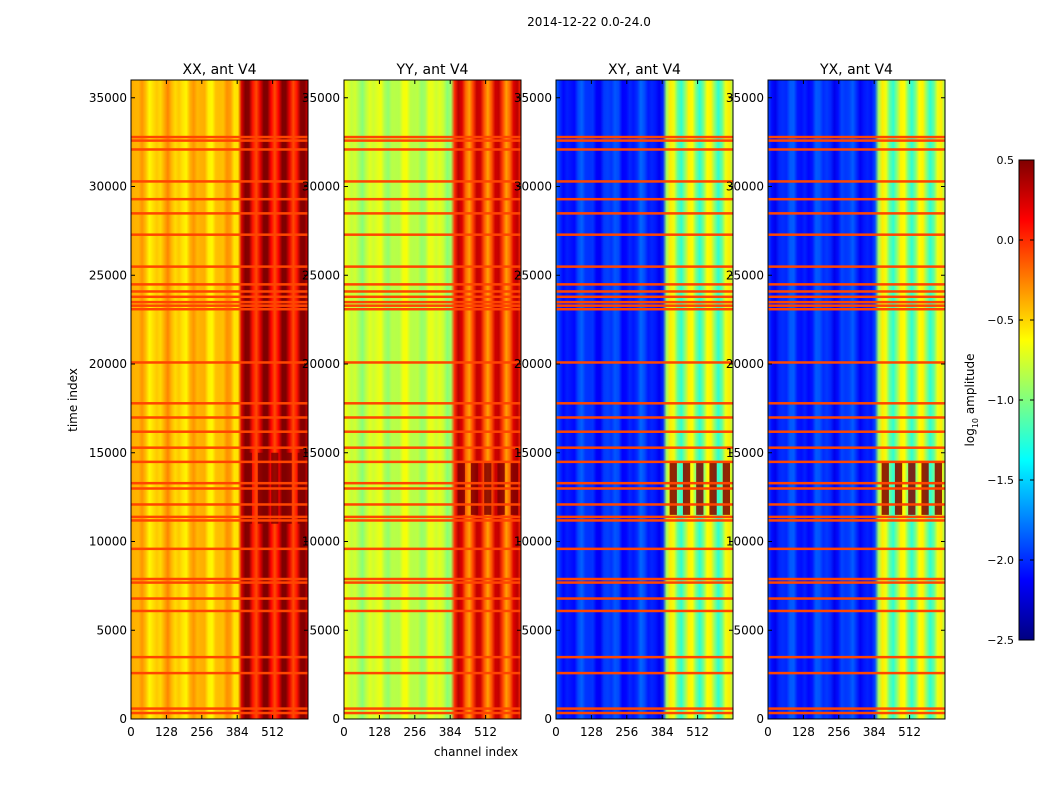  I want to click on panel-title: YX, ant V4, so click(856, 70).